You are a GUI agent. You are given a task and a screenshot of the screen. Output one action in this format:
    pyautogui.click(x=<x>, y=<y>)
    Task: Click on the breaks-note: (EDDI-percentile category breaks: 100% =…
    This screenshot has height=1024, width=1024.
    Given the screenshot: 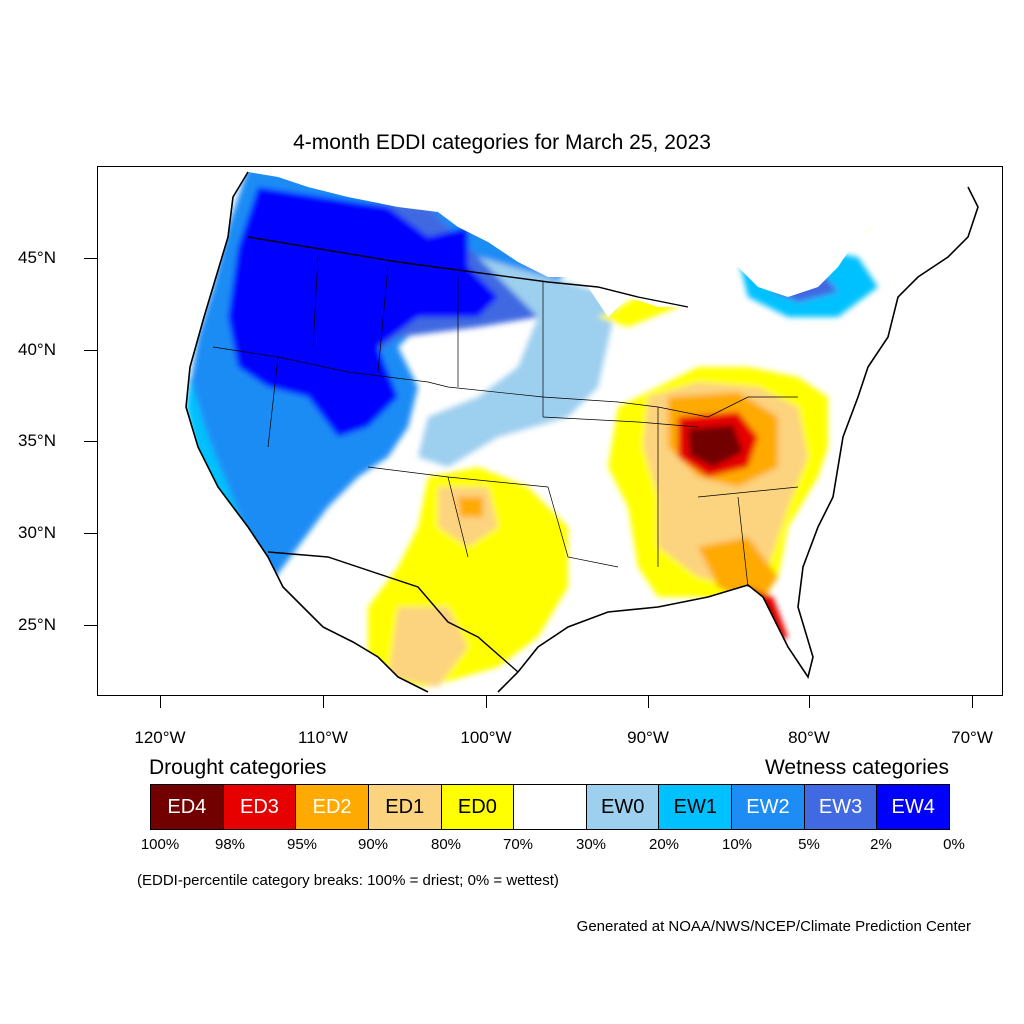 What is the action you would take?
    pyautogui.click(x=348, y=880)
    